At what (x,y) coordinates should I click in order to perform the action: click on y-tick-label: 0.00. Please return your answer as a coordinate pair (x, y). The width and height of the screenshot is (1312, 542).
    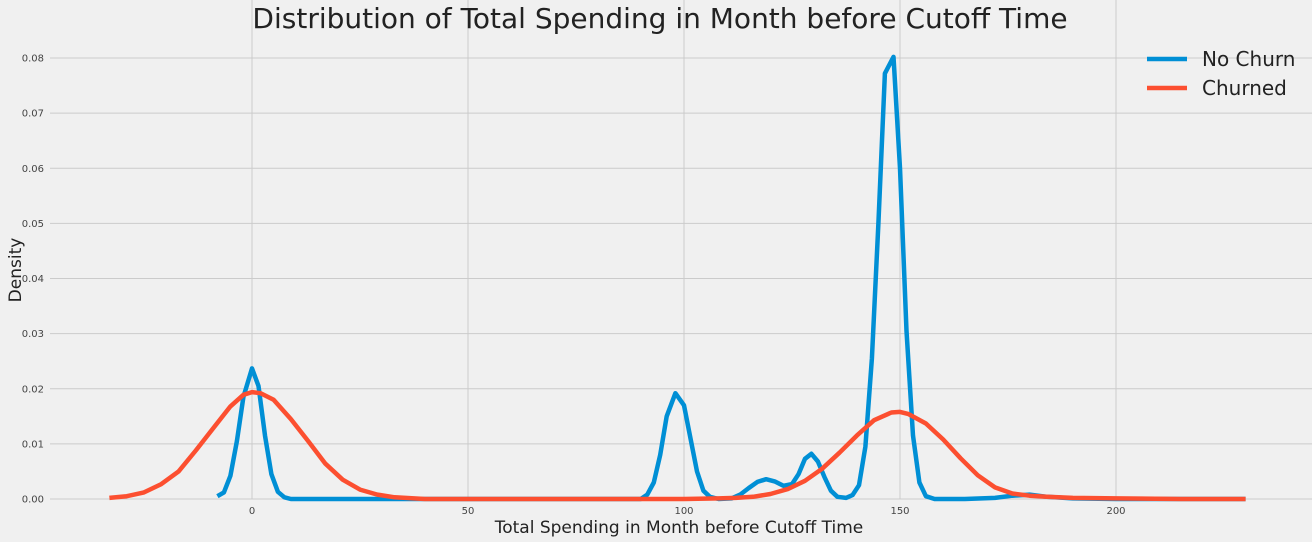
    Looking at the image, I should click on (33, 500).